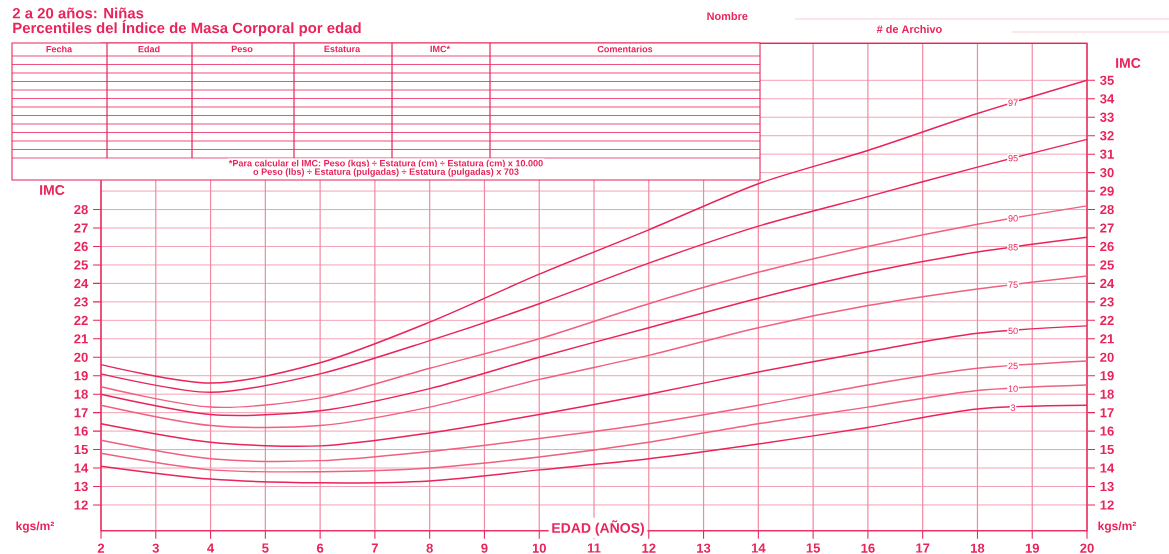 The image size is (1169, 554). I want to click on y-tick-label: 15, so click(81, 450).